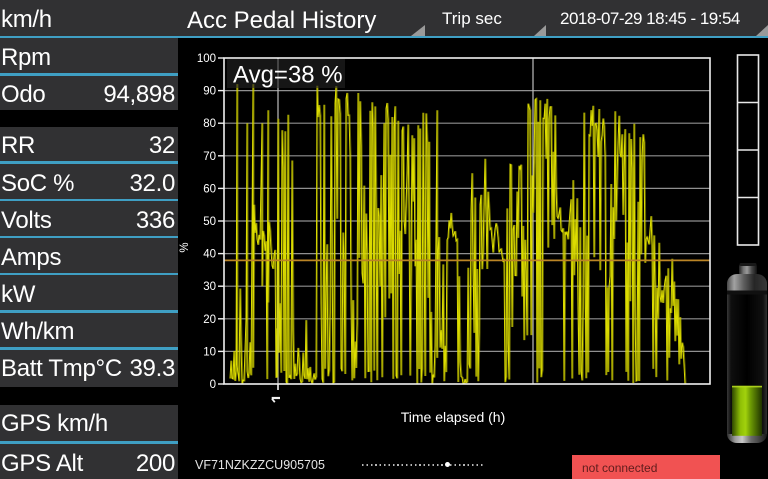  What do you see at coordinates (209, 222) in the screenshot?
I see `svg-text: 50` at bounding box center [209, 222].